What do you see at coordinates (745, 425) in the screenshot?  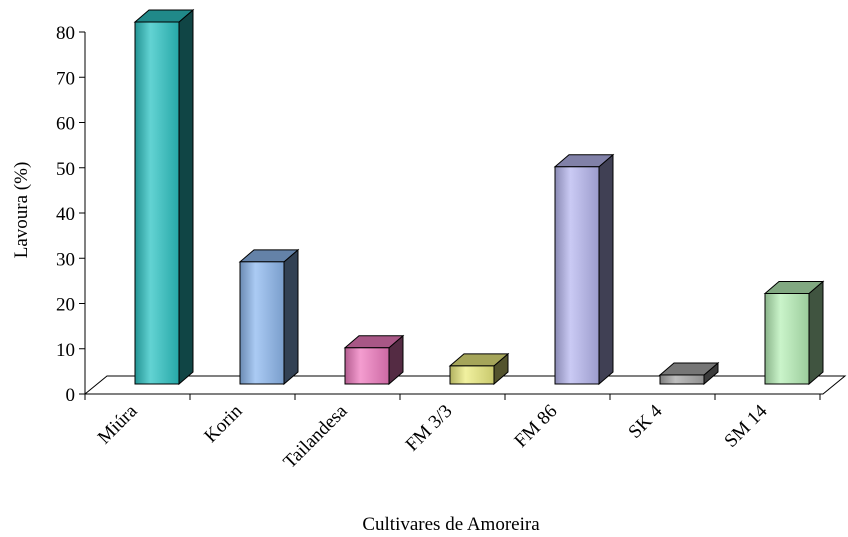 I see `x-tick-label: SM 14` at bounding box center [745, 425].